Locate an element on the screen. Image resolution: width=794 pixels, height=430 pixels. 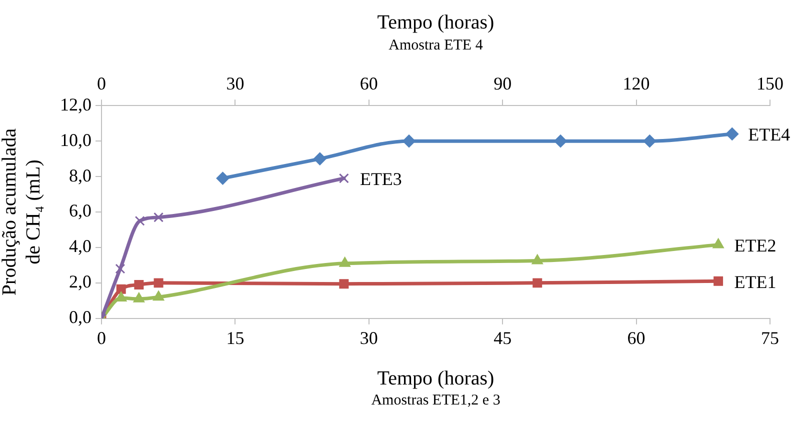
series-label: ETE3 is located at coordinates (381, 179).